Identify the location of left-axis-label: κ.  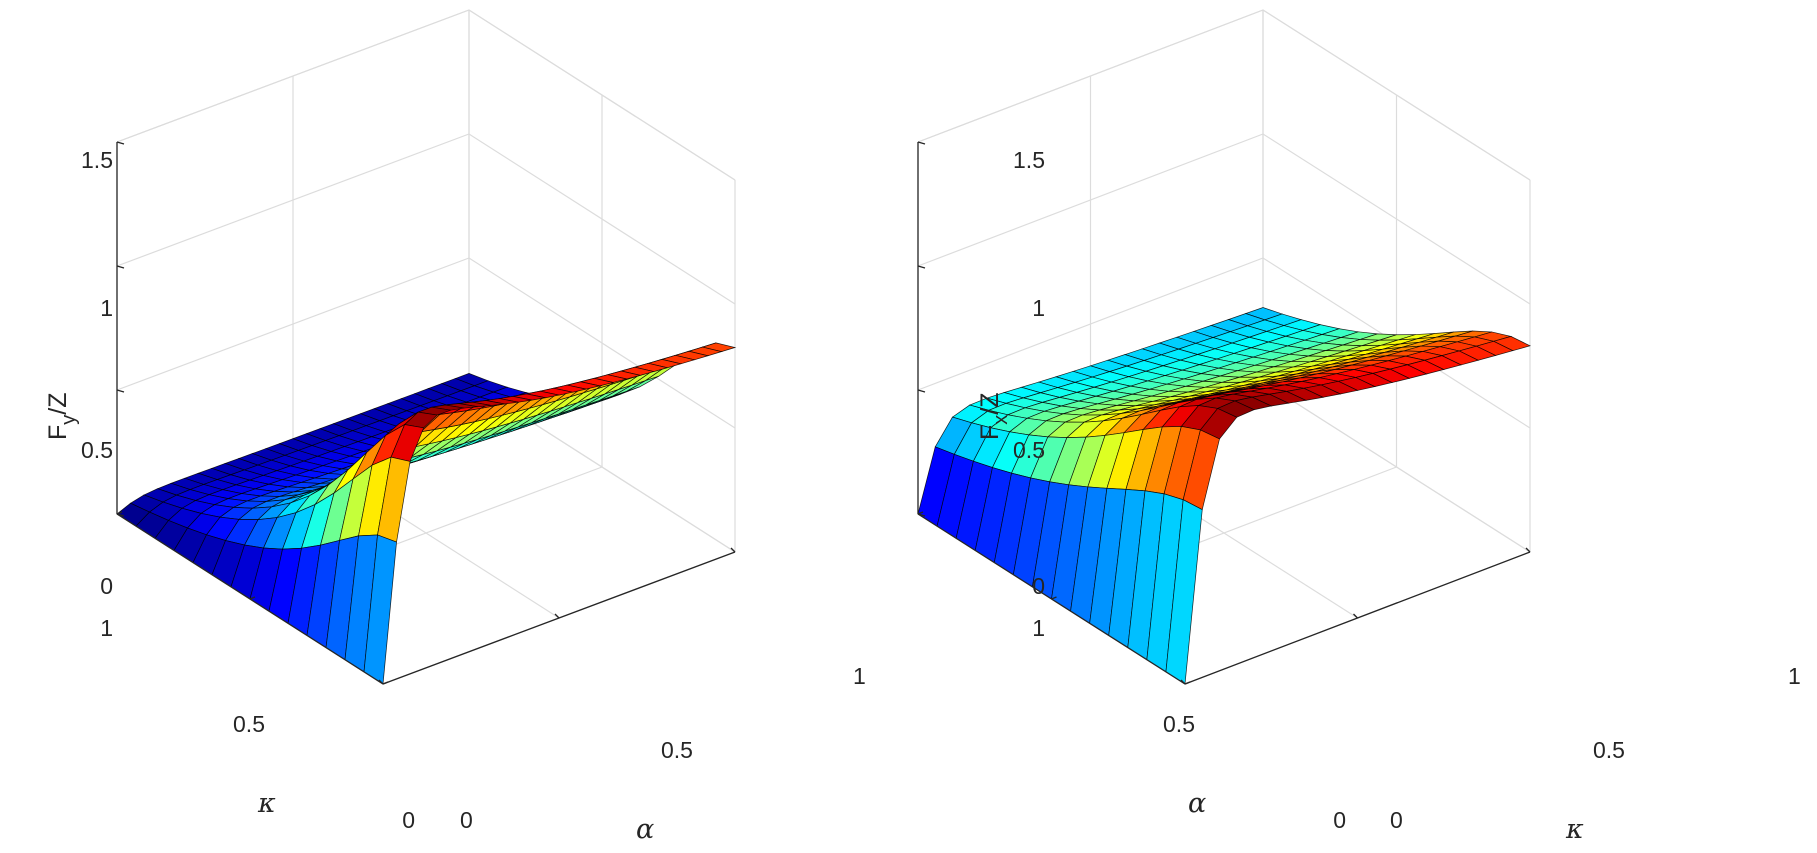
(266, 803).